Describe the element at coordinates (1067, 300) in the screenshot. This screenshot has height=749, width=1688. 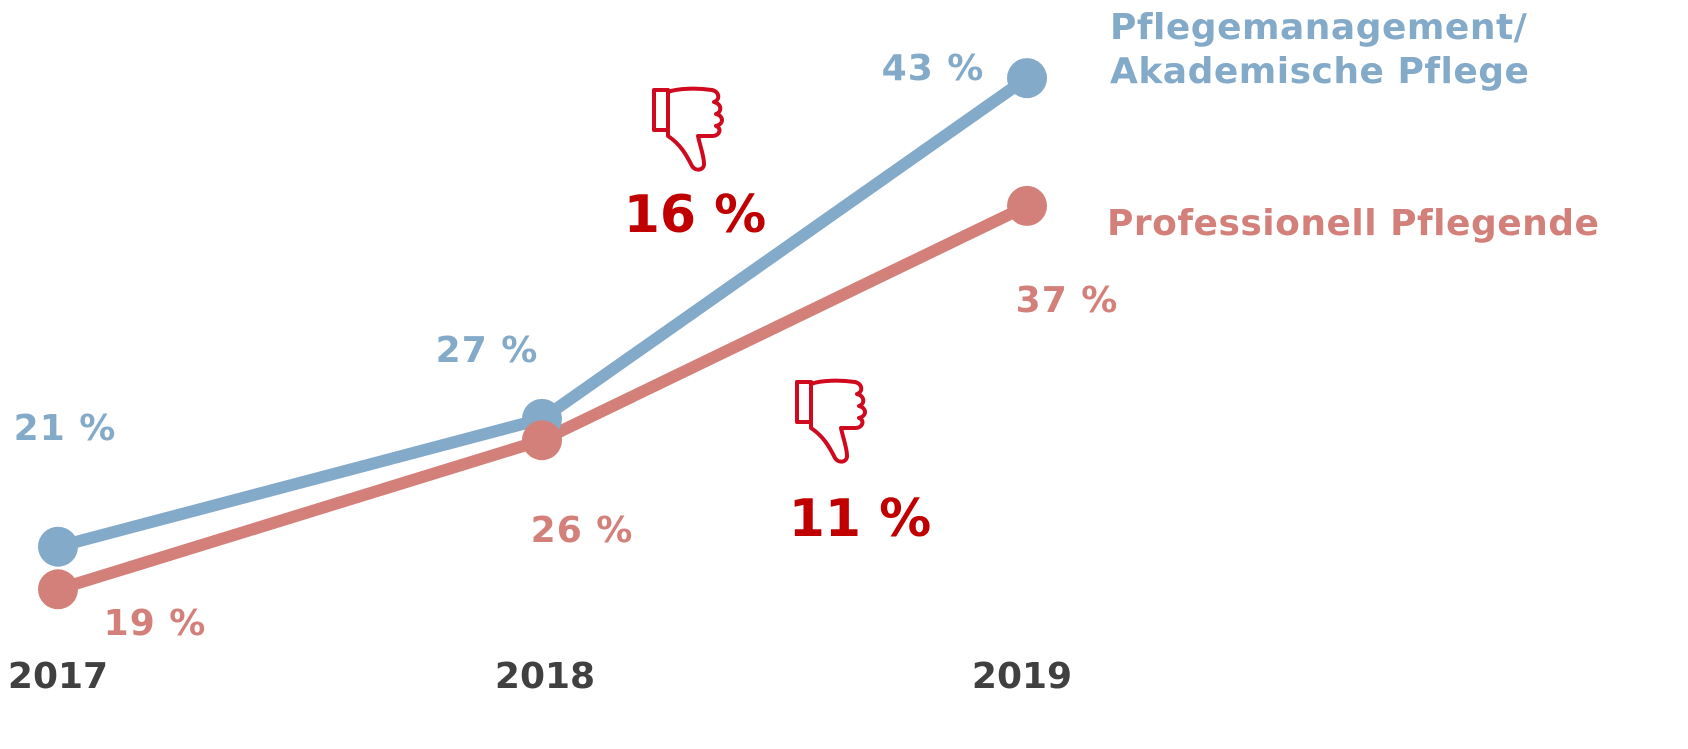
I see `data-label: 37 %` at that location.